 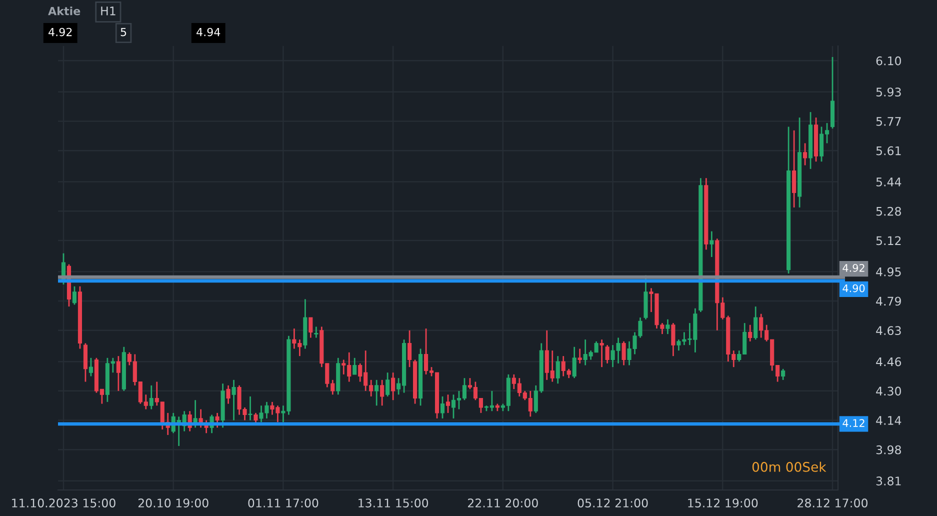 What do you see at coordinates (283, 503) in the screenshot?
I see `x-tick-label: 01.11 17:00` at bounding box center [283, 503].